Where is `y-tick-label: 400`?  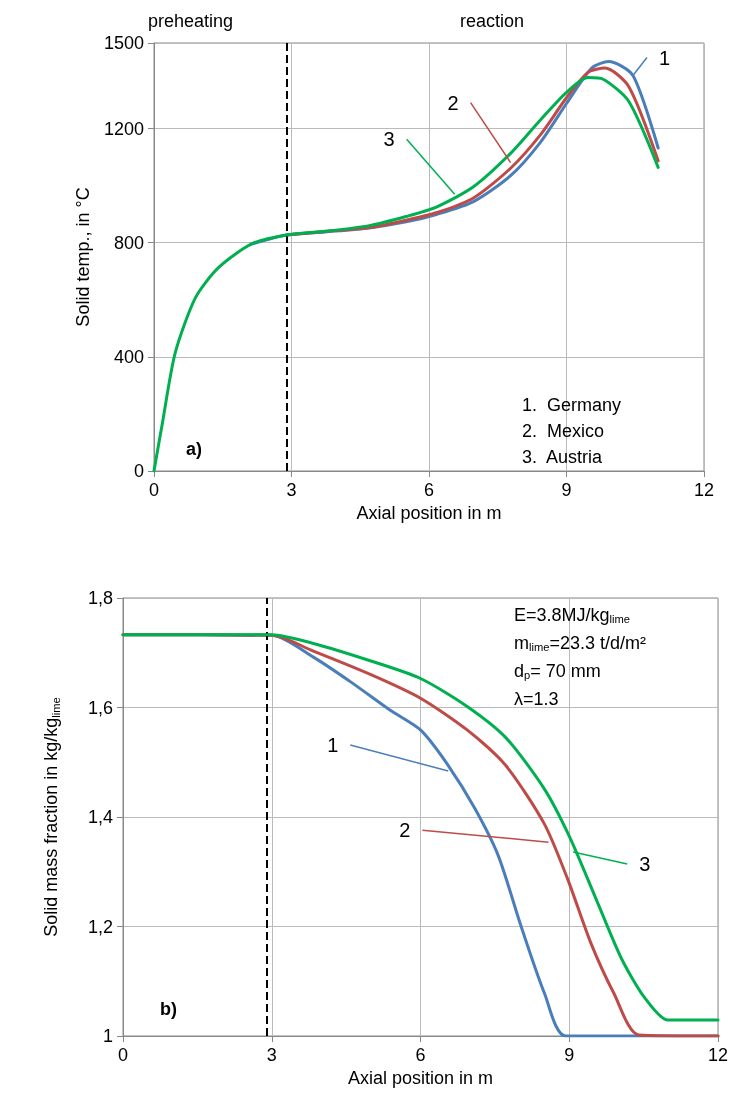
y-tick-label: 400 is located at coordinates (128, 356).